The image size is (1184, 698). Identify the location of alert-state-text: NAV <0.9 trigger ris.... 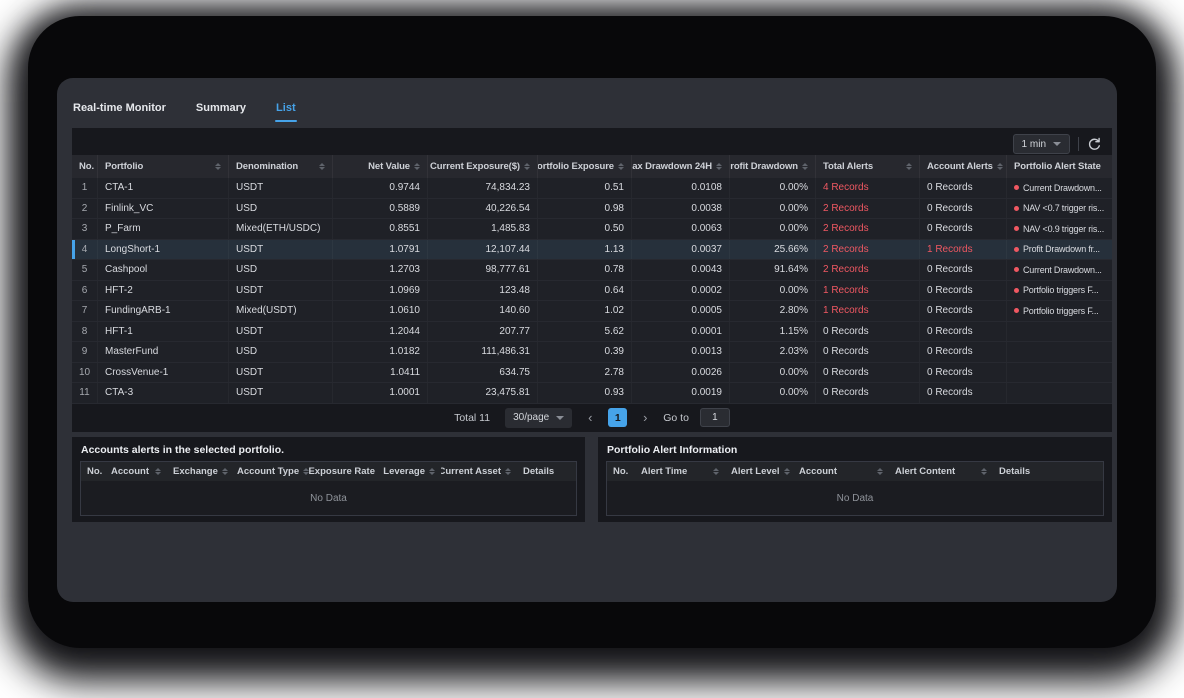
(1064, 228).